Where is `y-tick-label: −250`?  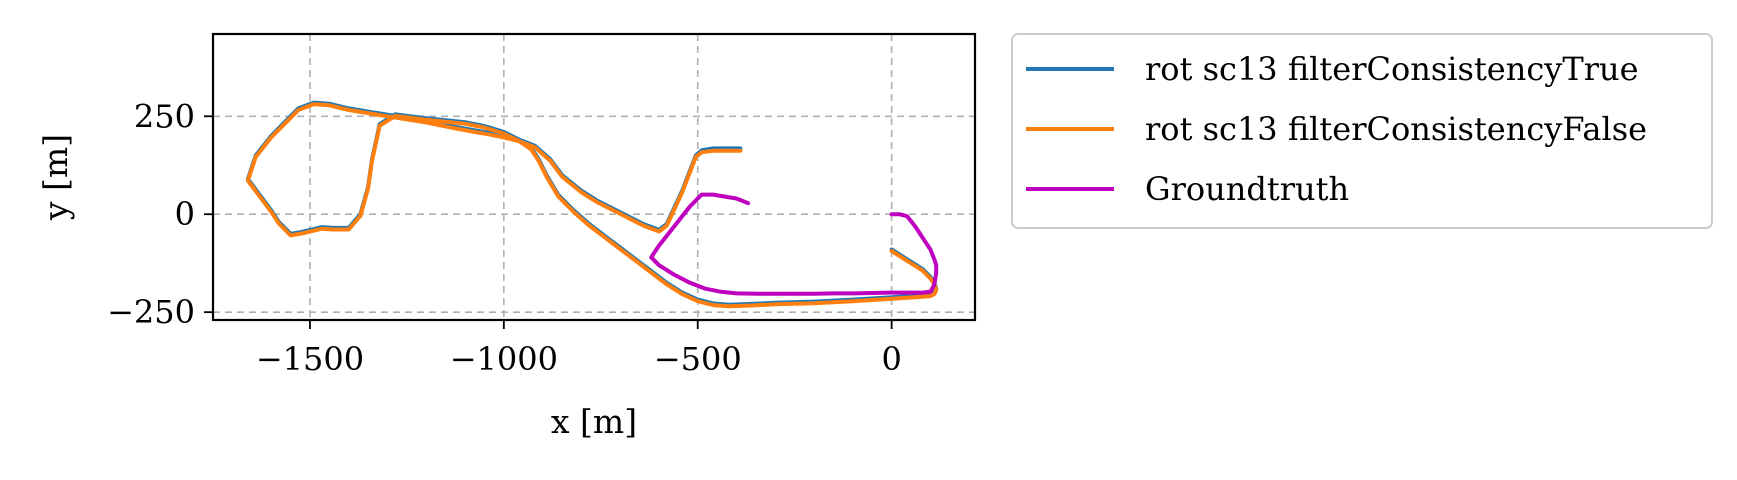
y-tick-label: −250 is located at coordinates (151, 312).